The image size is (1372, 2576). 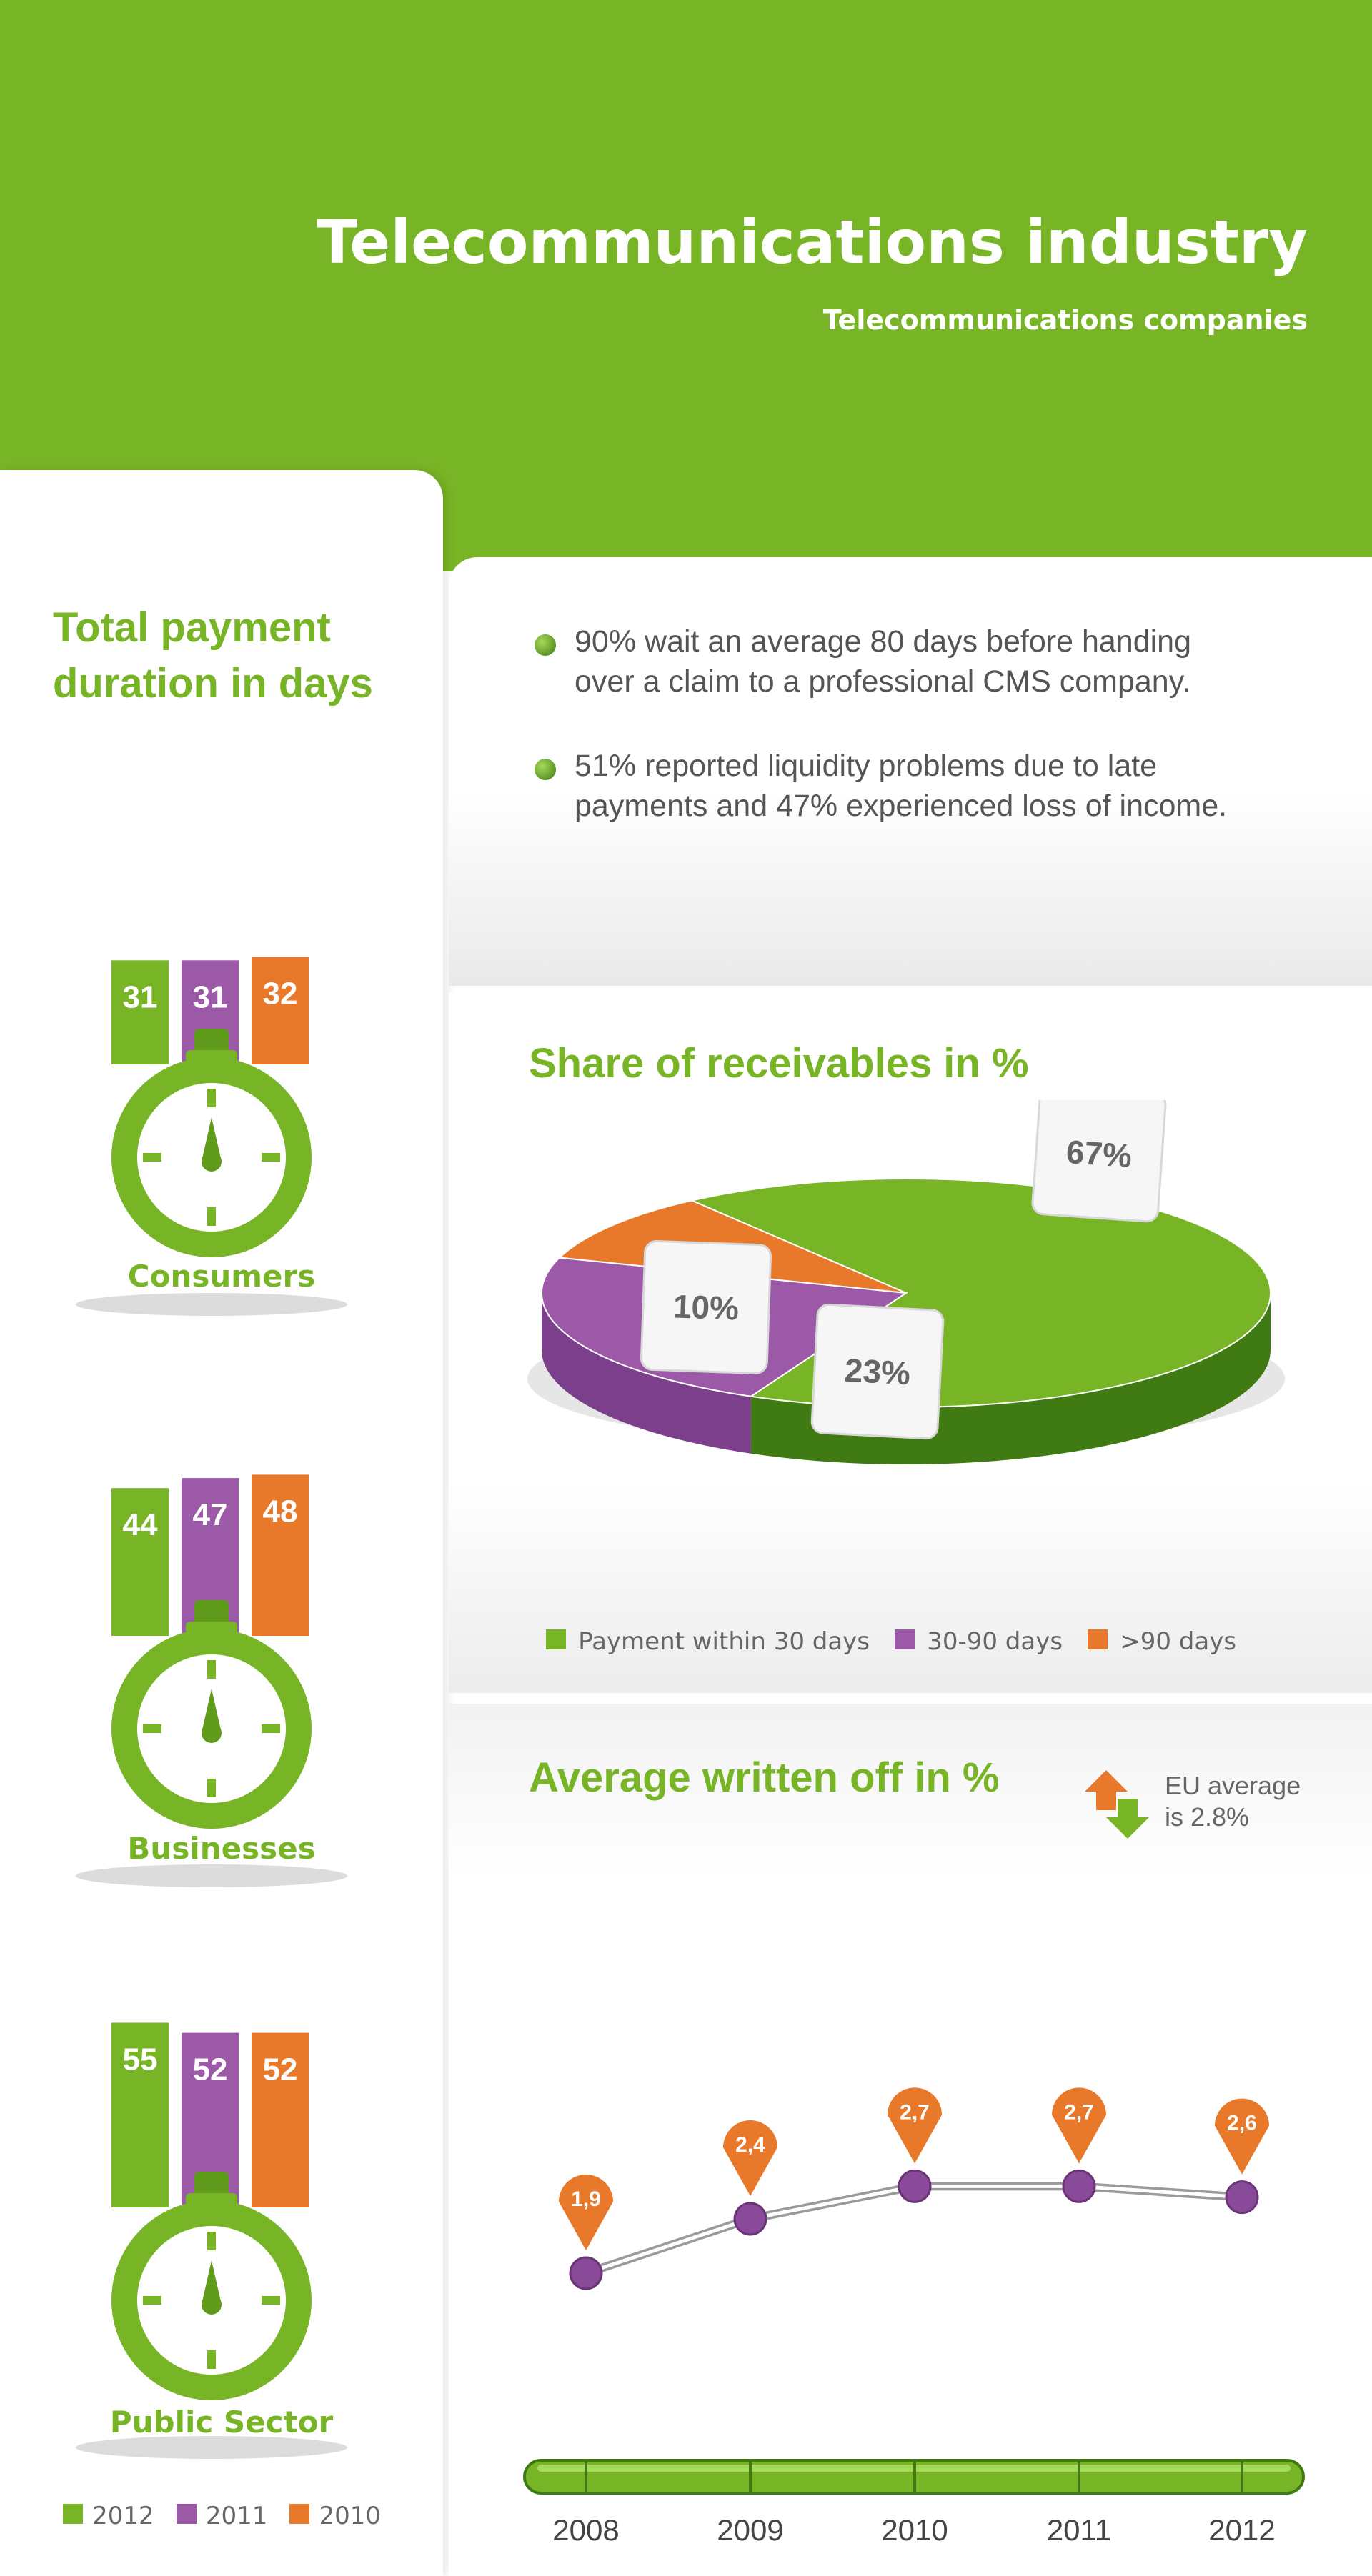 What do you see at coordinates (123, 2516) in the screenshot?
I see `legend-label-2012: 2012` at bounding box center [123, 2516].